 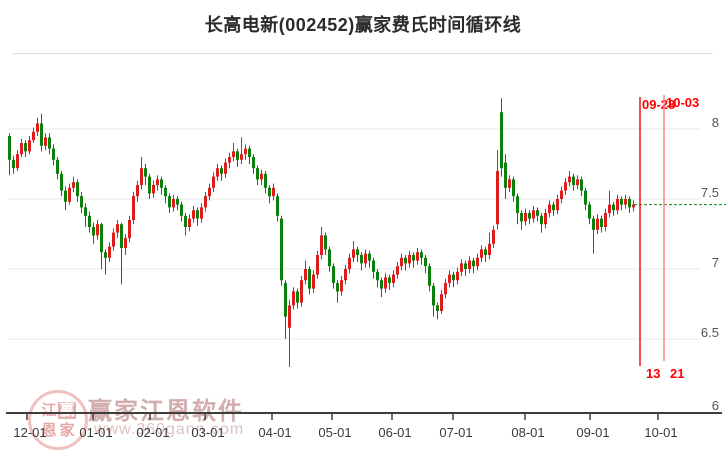 I want to click on watermark-logo: 江 赢 恩 家, so click(x=58, y=420).